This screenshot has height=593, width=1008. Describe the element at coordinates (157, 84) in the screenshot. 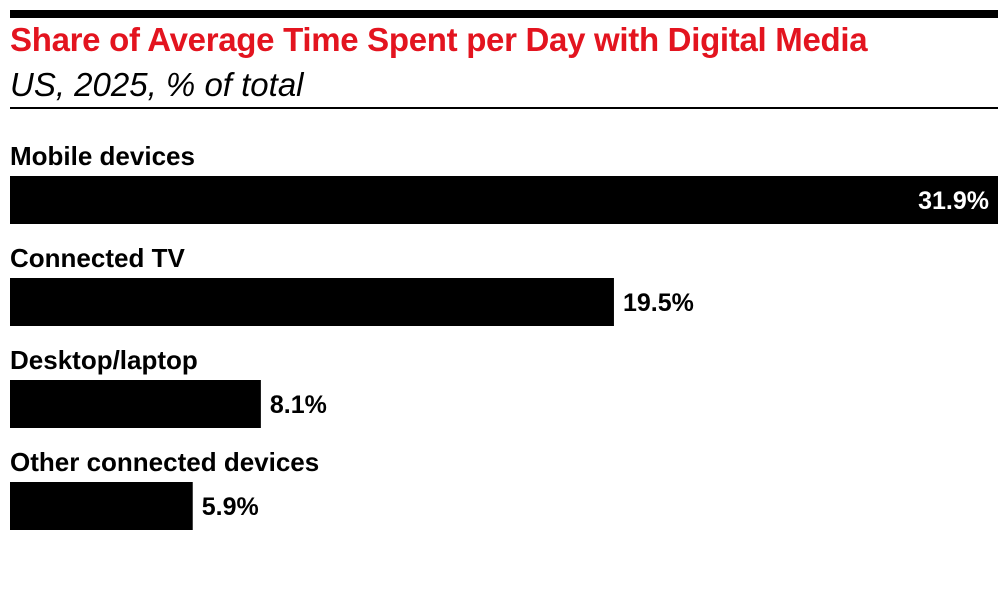

I see `chart-subtitle: US, 2025, % of total` at that location.